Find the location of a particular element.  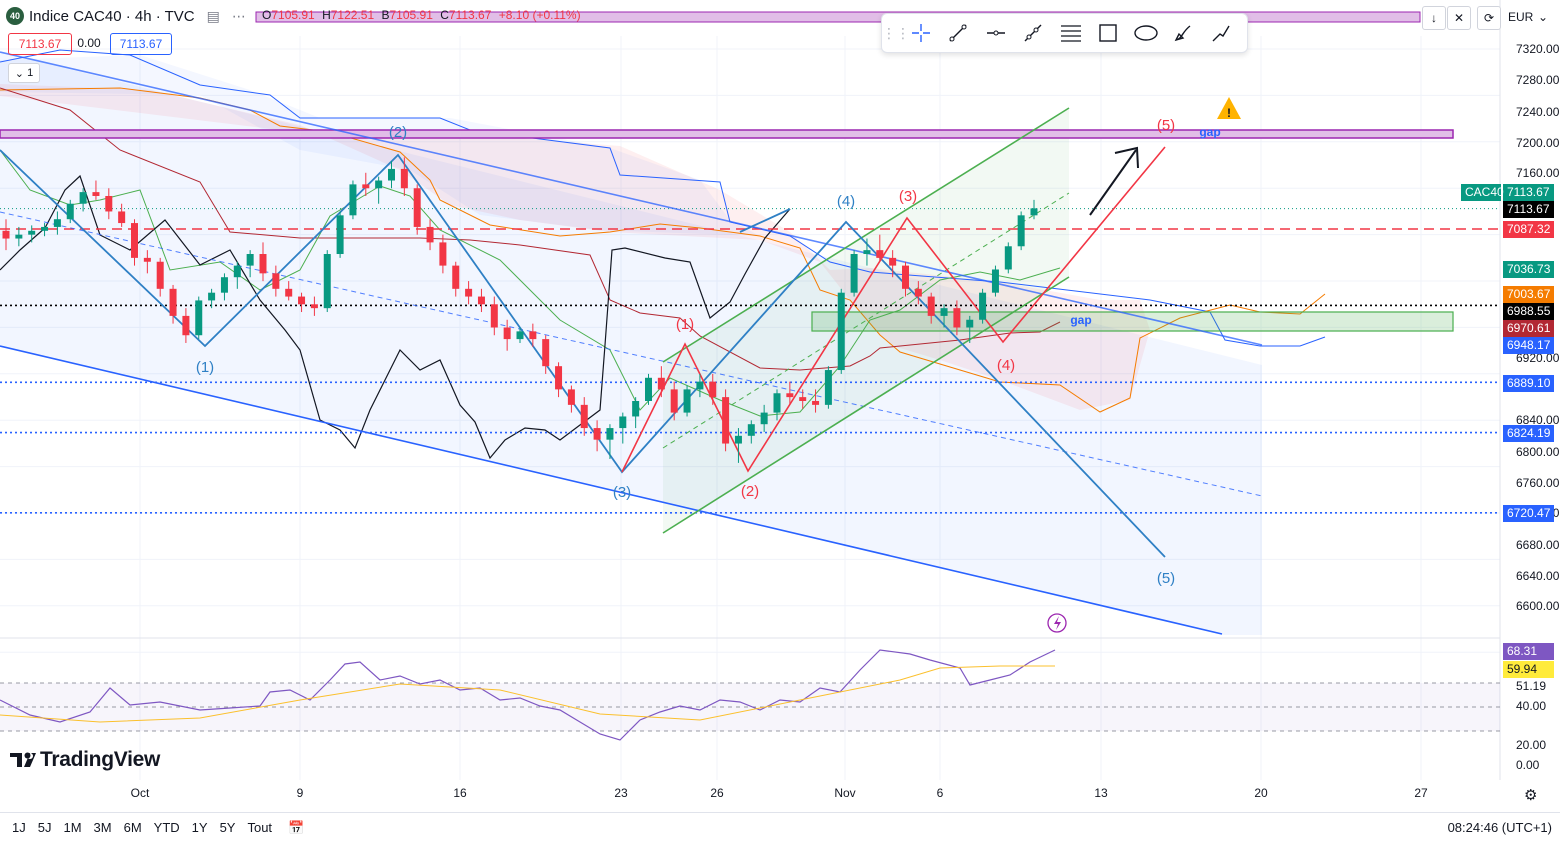

path-icon is located at coordinates (1221, 33).